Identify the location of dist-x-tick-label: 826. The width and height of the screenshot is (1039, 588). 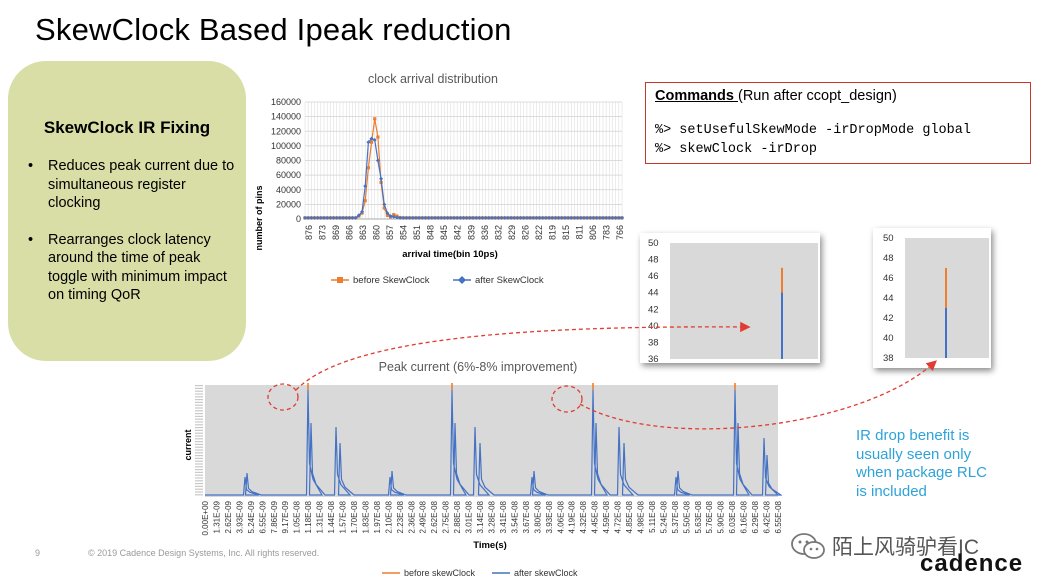
(525, 232).